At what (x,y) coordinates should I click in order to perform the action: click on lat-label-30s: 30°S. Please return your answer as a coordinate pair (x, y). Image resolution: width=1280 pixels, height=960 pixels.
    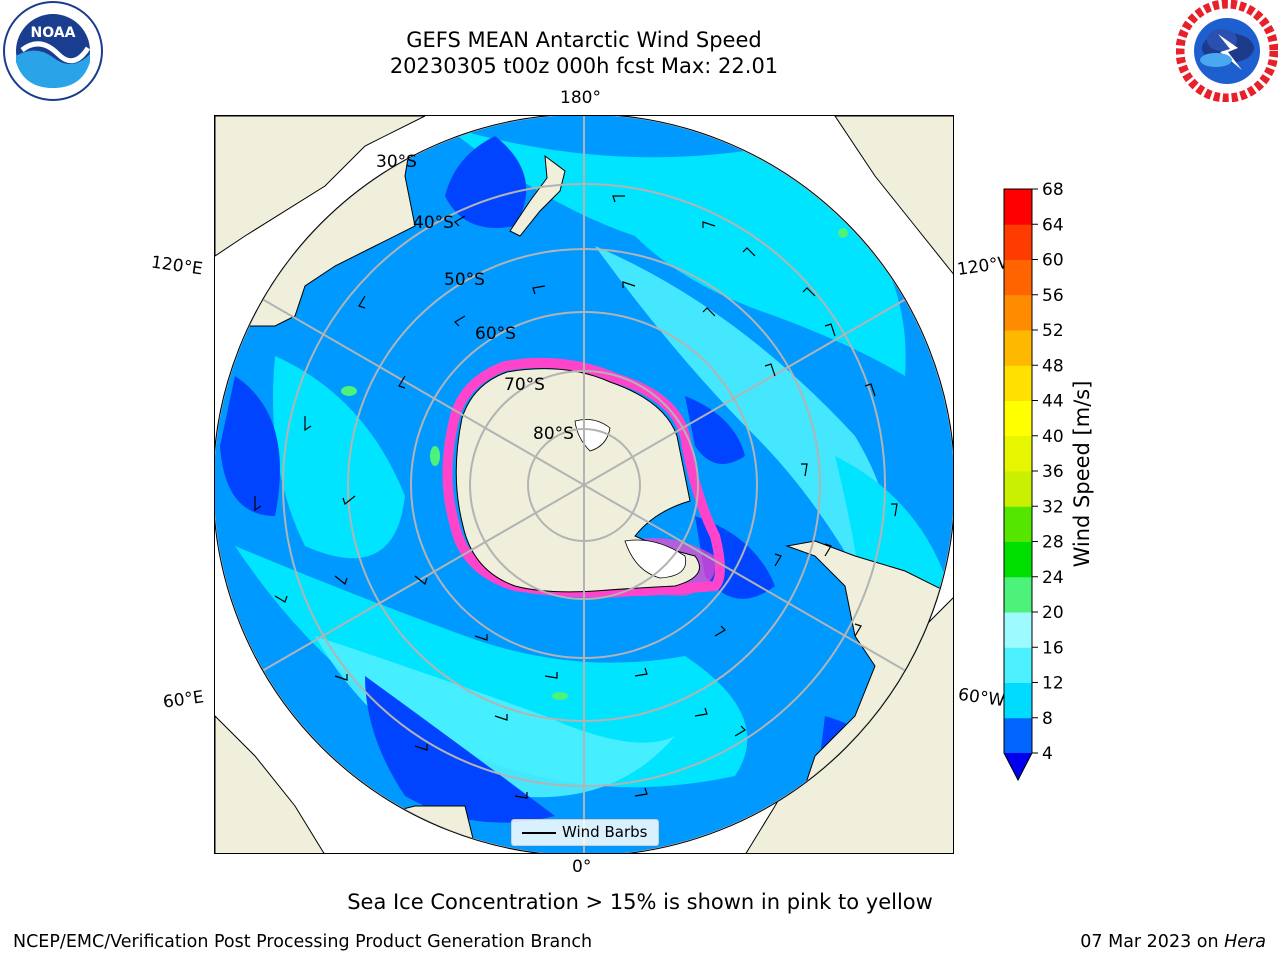
    Looking at the image, I should click on (396, 162).